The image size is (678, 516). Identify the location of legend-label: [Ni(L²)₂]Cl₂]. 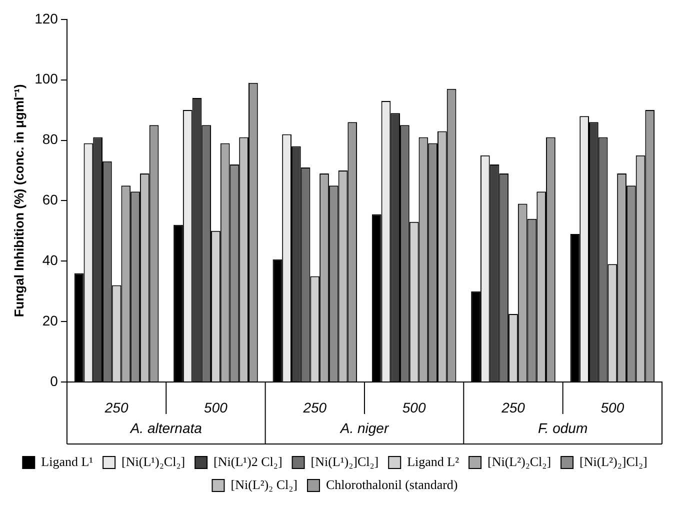
(614, 461).